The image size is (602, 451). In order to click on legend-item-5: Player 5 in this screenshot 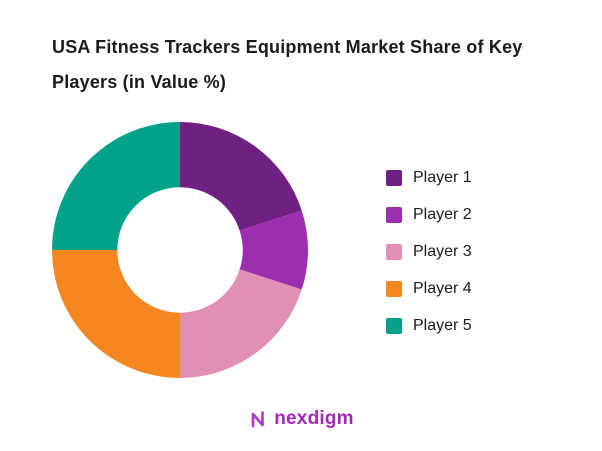, I will do `click(429, 326)`.